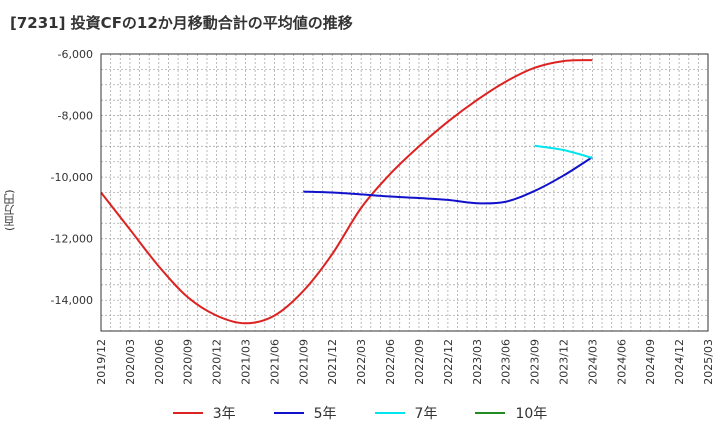 The image size is (720, 440). Describe the element at coordinates (72, 300) in the screenshot. I see `y-tick-label: -14,000` at that location.